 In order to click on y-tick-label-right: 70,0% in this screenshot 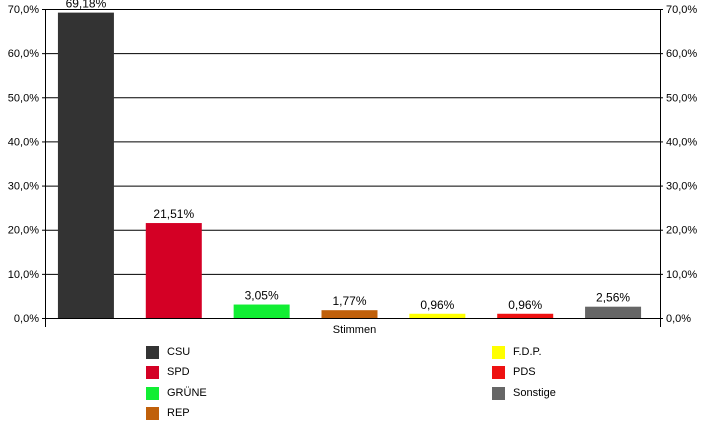, I will do `click(681, 10)`.